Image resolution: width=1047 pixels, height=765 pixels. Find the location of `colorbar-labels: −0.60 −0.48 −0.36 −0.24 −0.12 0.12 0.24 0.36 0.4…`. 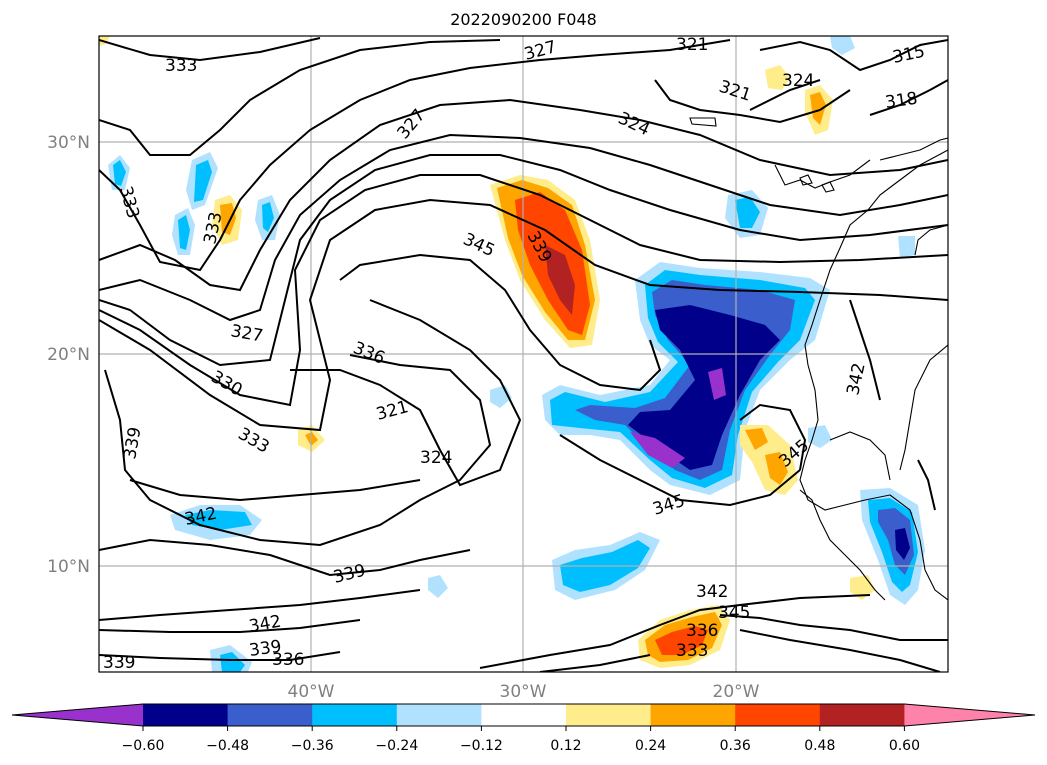

colorbar-labels: −0.60 −0.48 −0.36 −0.24 −0.12 0.12 0.24 0.36 0.4… is located at coordinates (521, 740).